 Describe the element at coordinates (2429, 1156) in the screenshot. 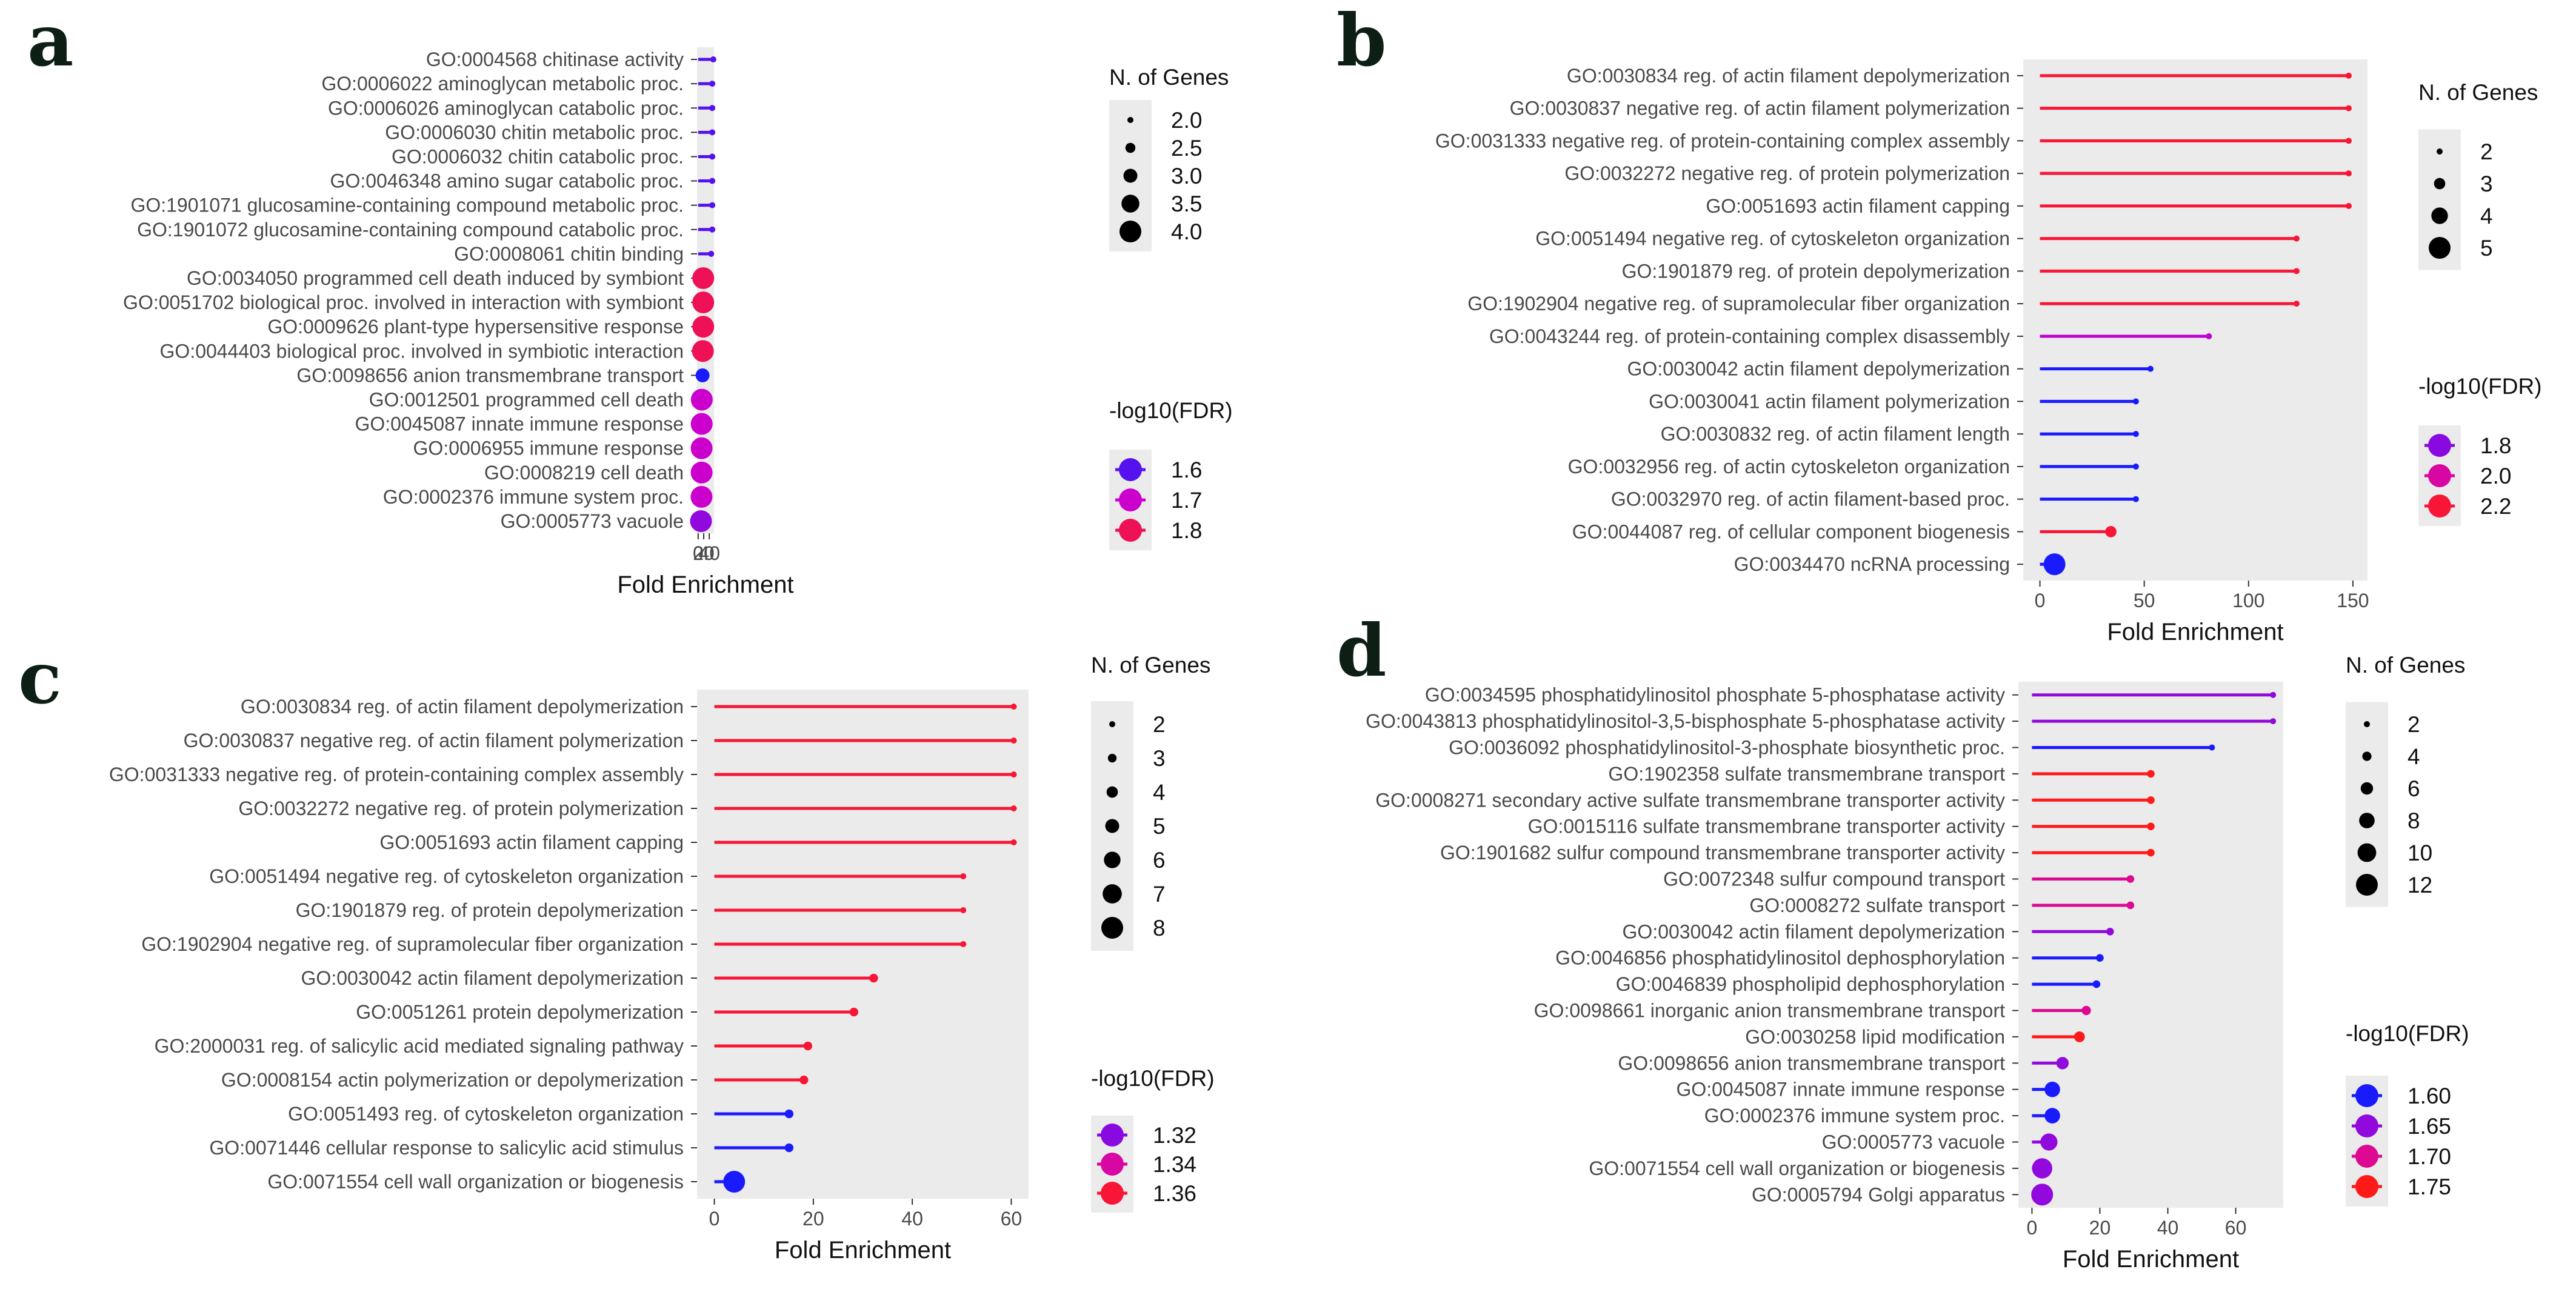

I see `color-legend-label: 1.70` at that location.